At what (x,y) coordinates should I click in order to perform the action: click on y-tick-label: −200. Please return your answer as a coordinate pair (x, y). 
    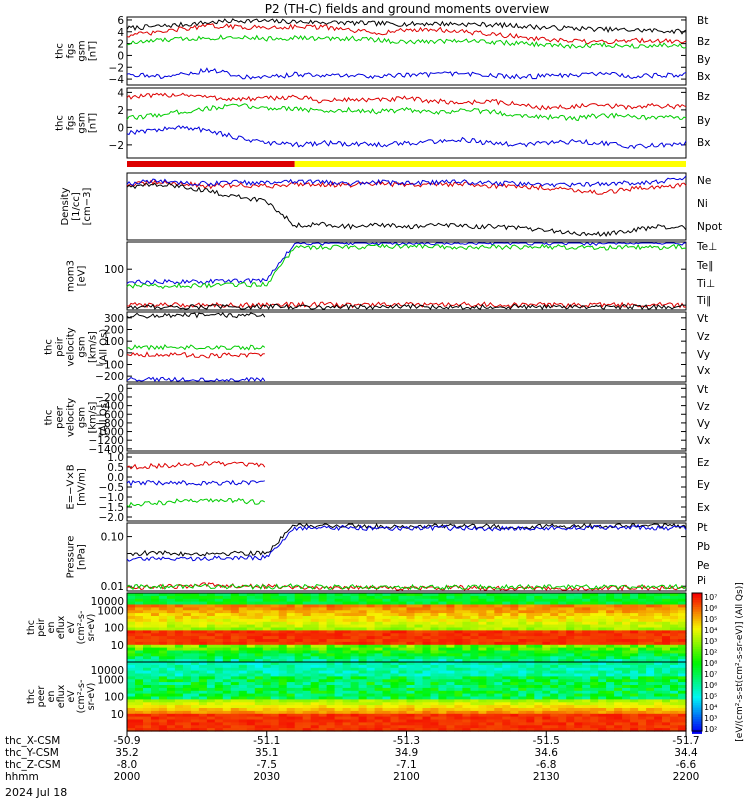
    Looking at the image, I should click on (109, 398).